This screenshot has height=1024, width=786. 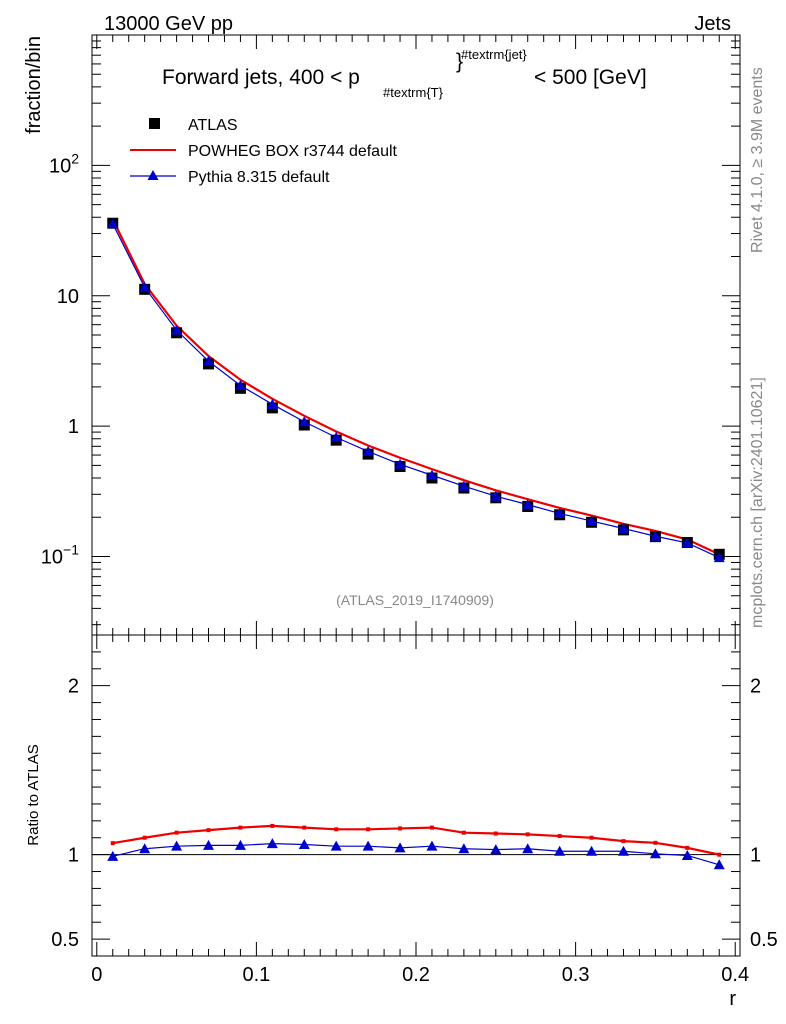 I want to click on beam-label: 13000 GeV pp, so click(x=168, y=24).